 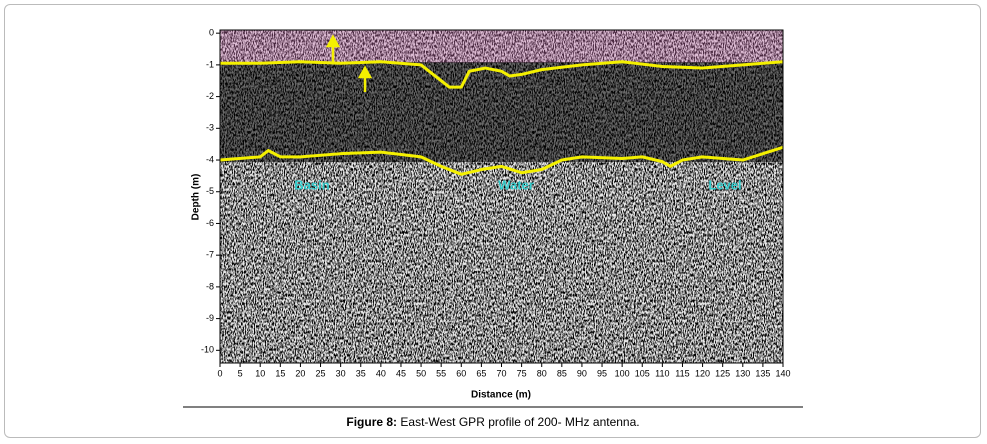 What do you see at coordinates (501, 395) in the screenshot?
I see `x-axis-label: Distance (m)` at bounding box center [501, 395].